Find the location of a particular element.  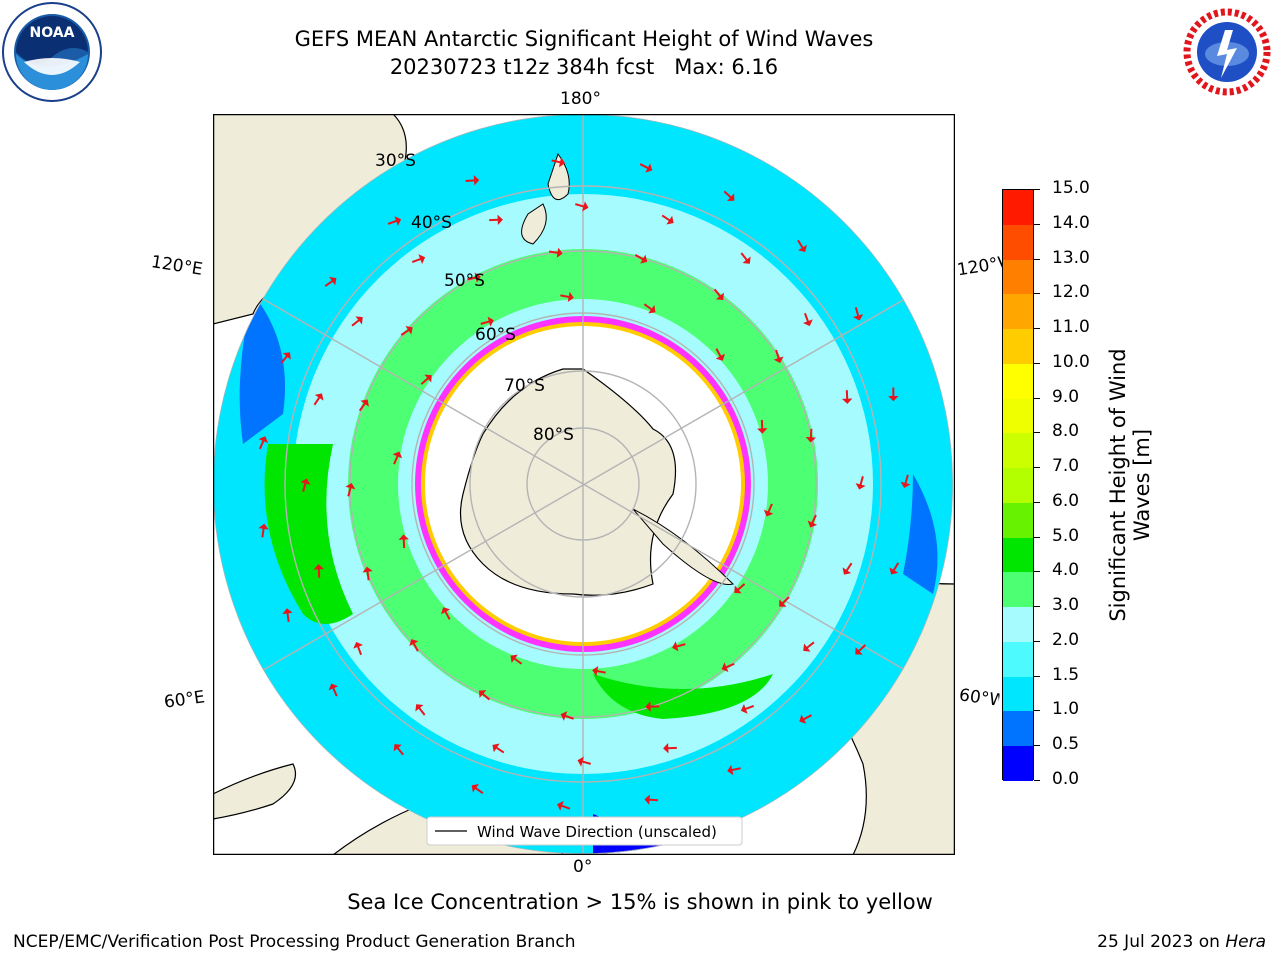

colorbar-tick-label: 0.5 is located at coordinates (1066, 744).